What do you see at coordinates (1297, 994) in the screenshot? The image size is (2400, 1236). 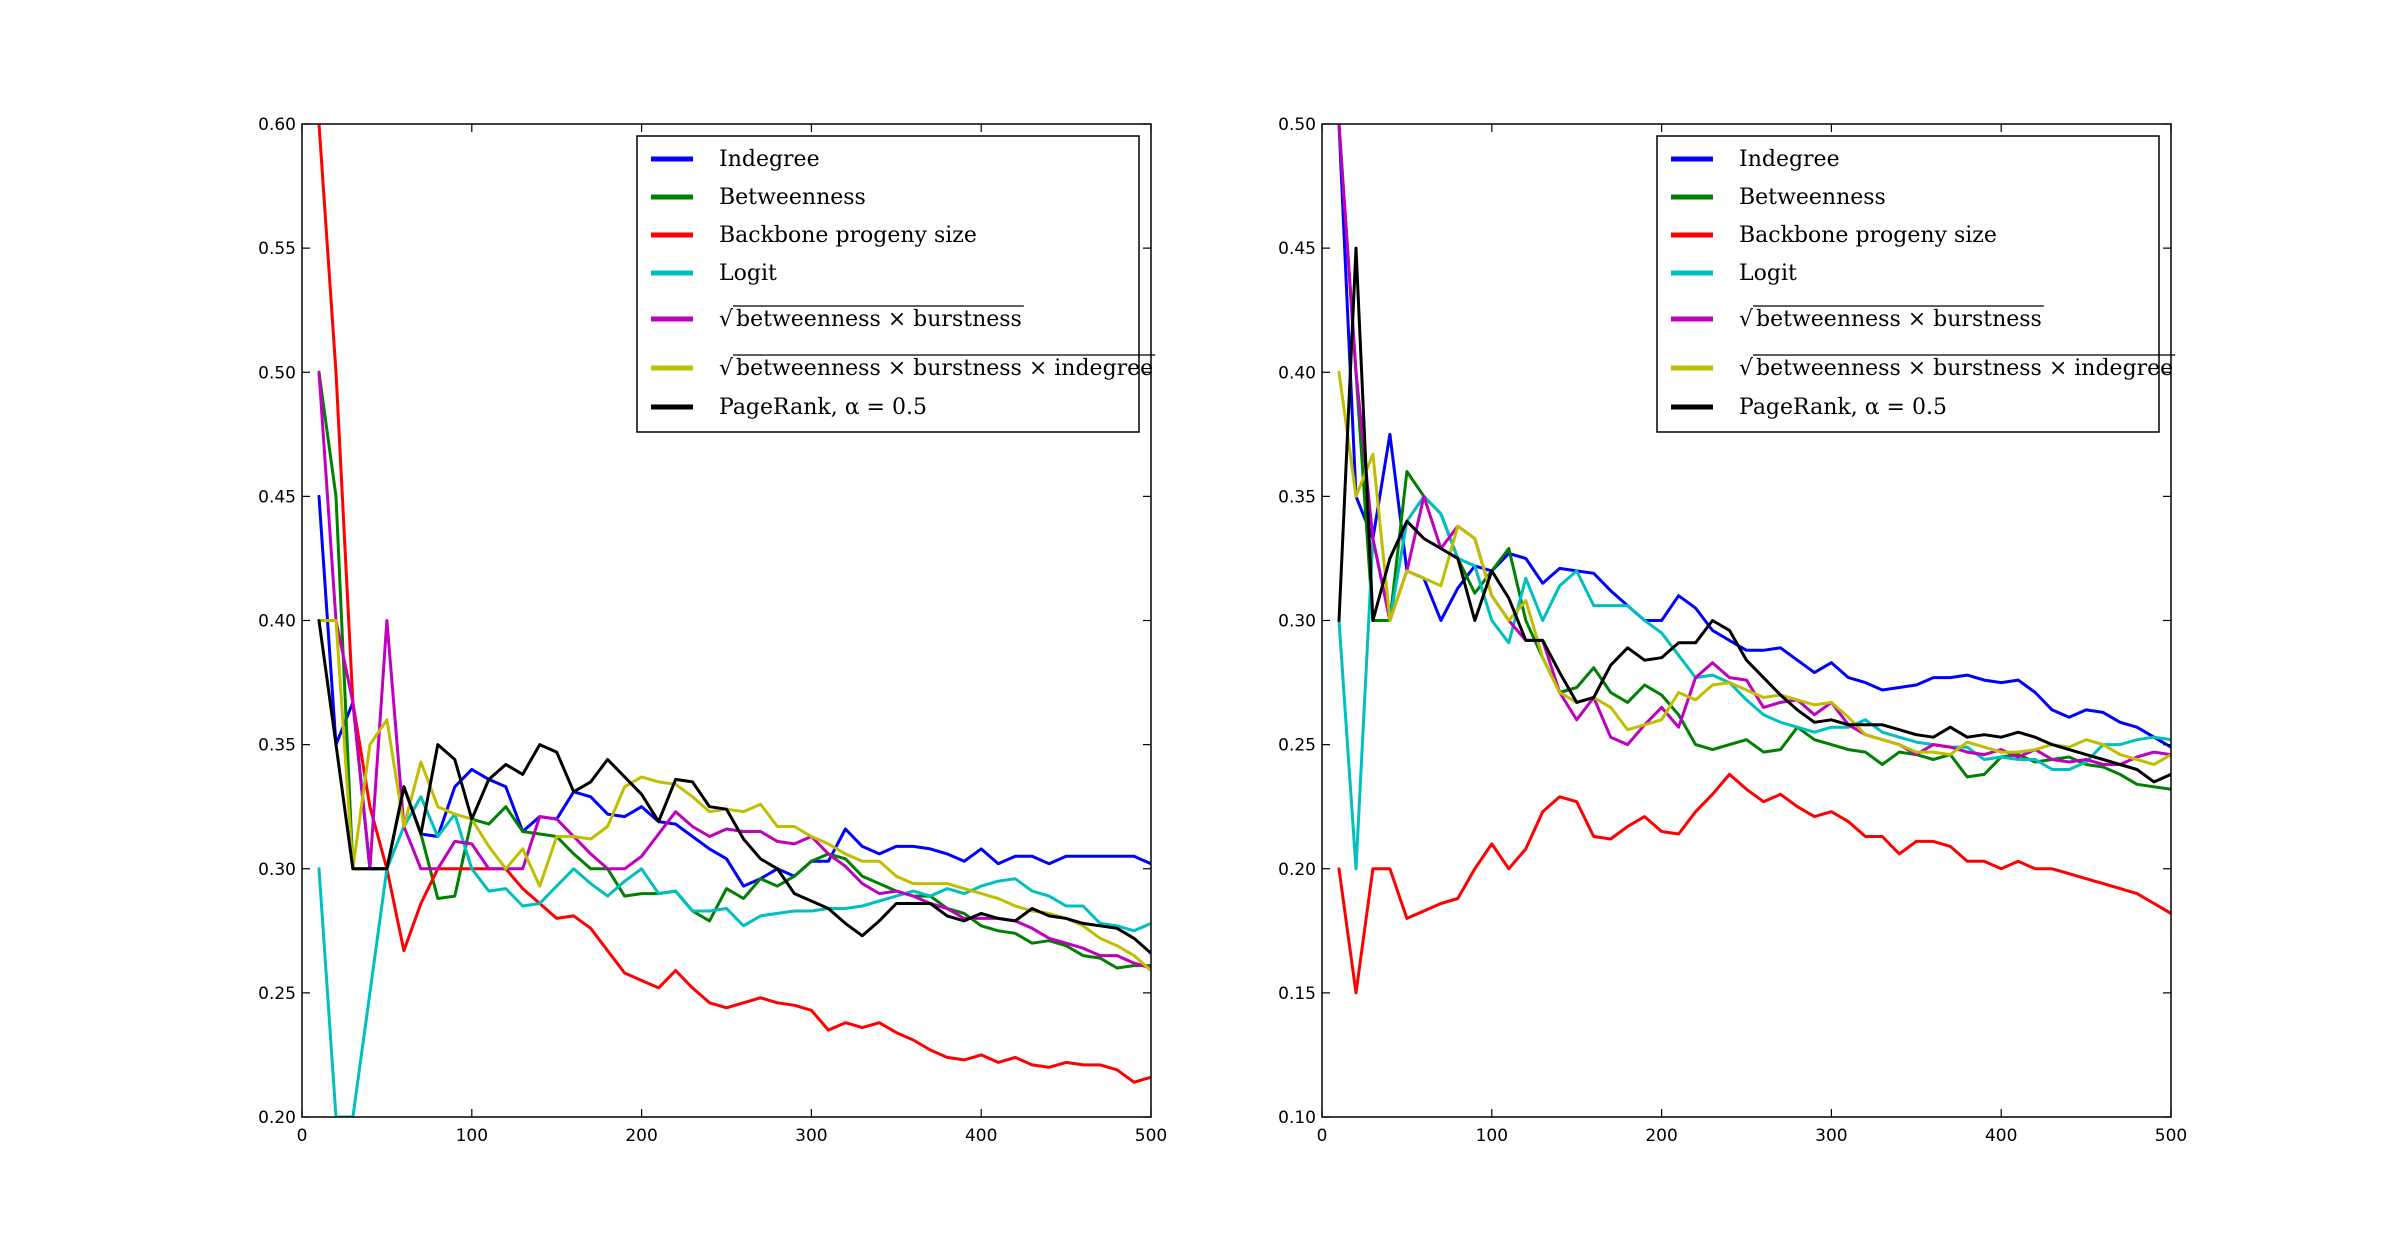 I see `y-tick-label: 0.15` at bounding box center [1297, 994].